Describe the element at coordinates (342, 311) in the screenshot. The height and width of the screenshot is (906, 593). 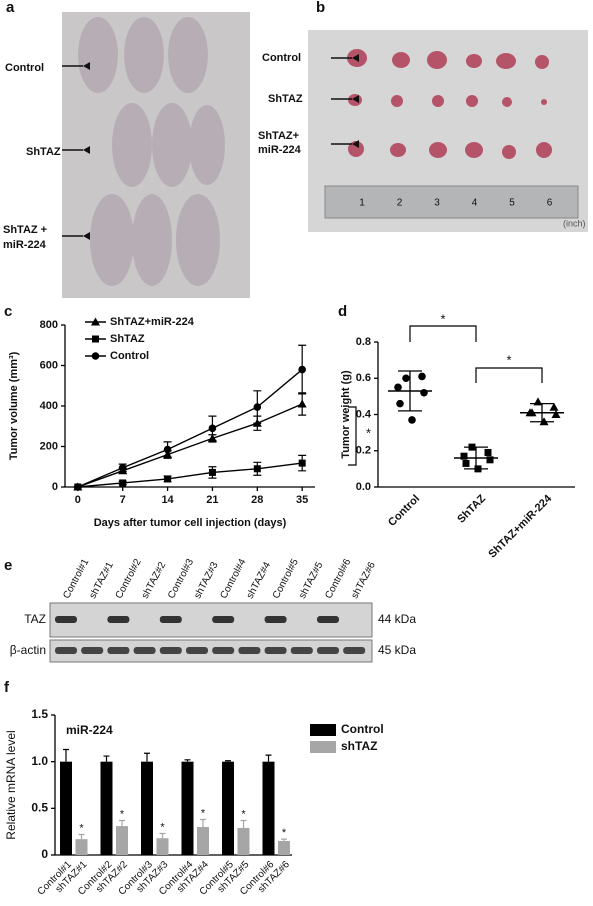
I see `panel-label: d` at that location.